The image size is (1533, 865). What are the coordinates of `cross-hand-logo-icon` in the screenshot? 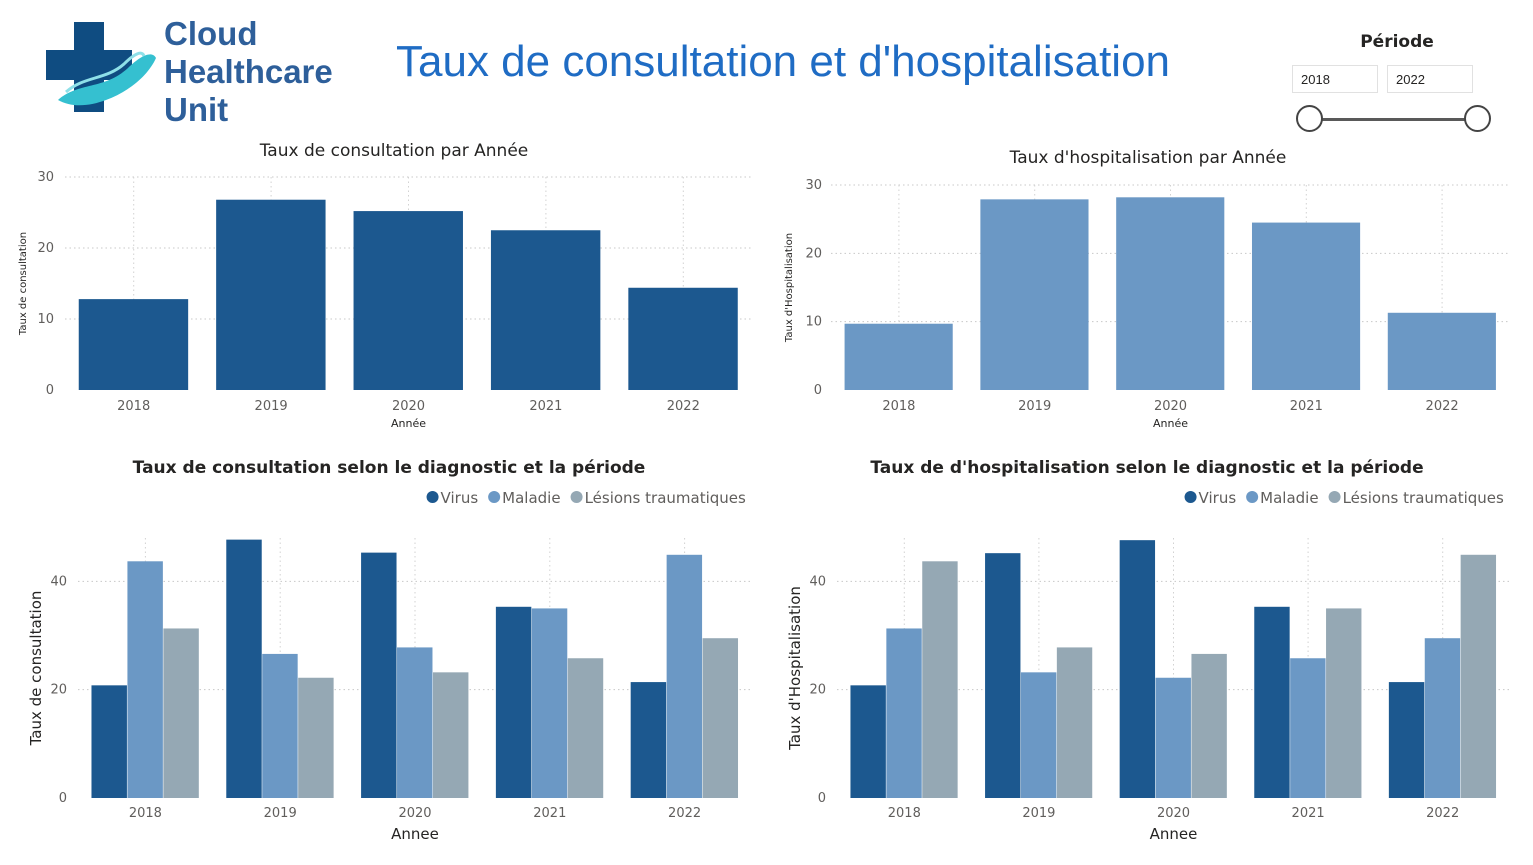 It's located at (101, 67).